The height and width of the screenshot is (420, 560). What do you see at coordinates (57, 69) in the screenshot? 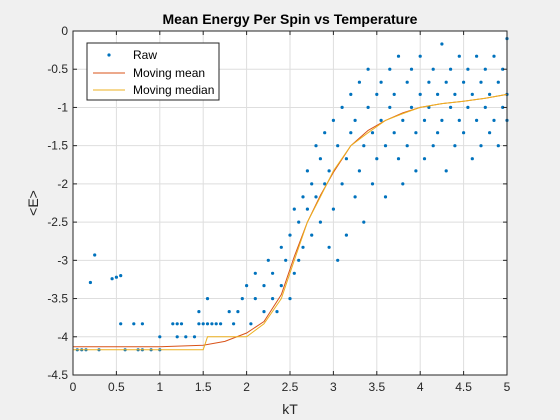
I see `y-tick-label: -0.5` at bounding box center [57, 69].